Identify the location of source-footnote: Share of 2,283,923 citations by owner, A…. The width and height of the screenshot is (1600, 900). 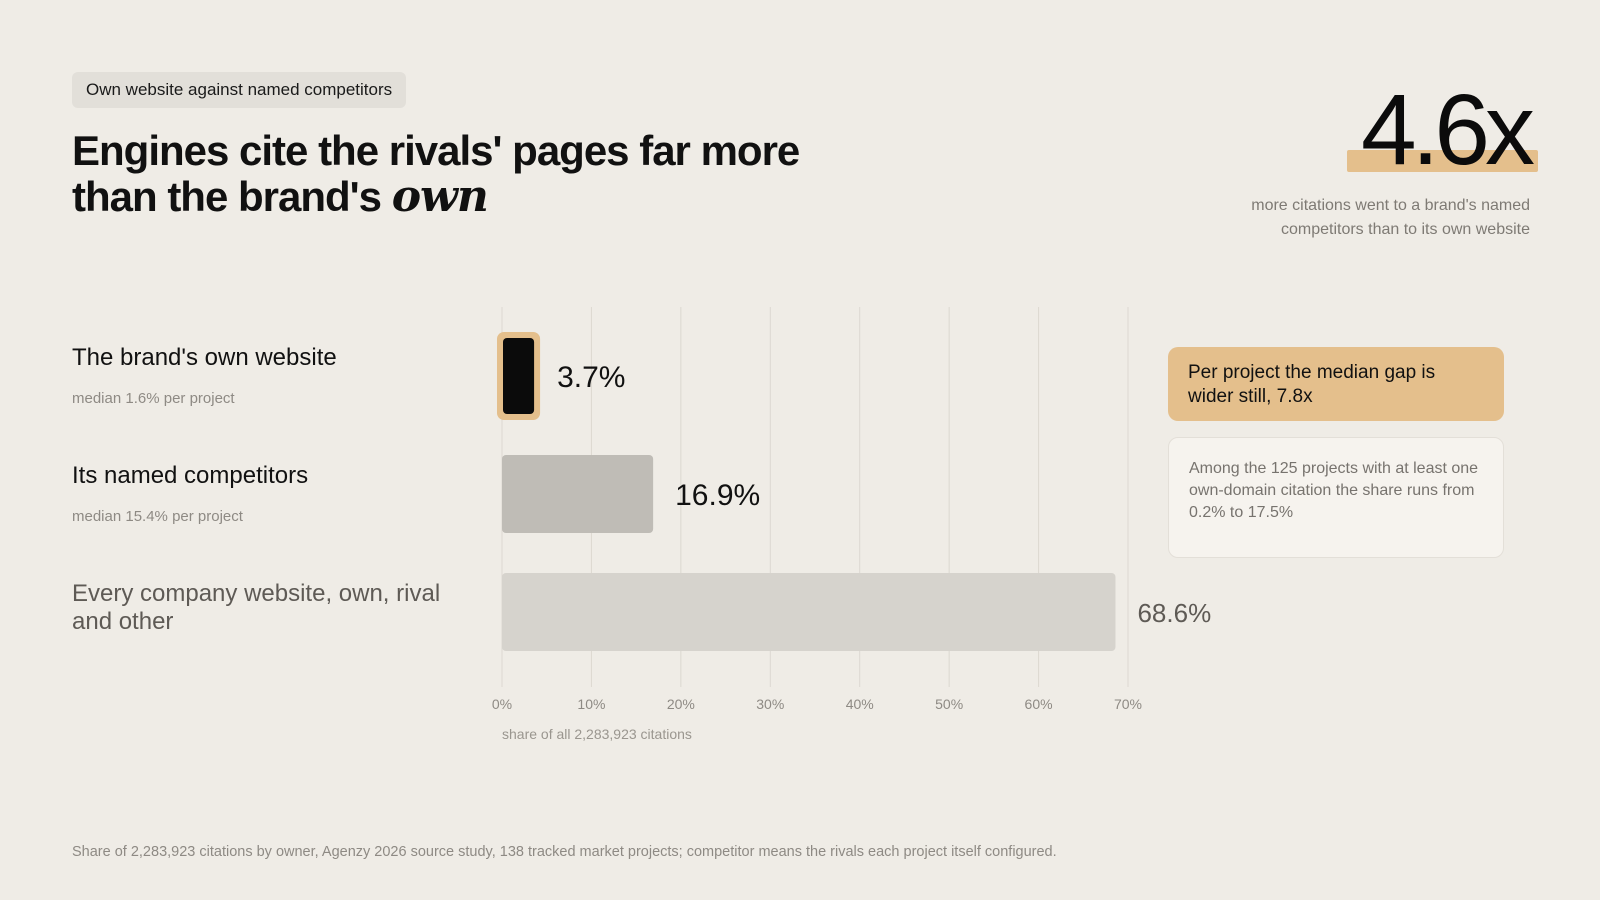
(564, 852).